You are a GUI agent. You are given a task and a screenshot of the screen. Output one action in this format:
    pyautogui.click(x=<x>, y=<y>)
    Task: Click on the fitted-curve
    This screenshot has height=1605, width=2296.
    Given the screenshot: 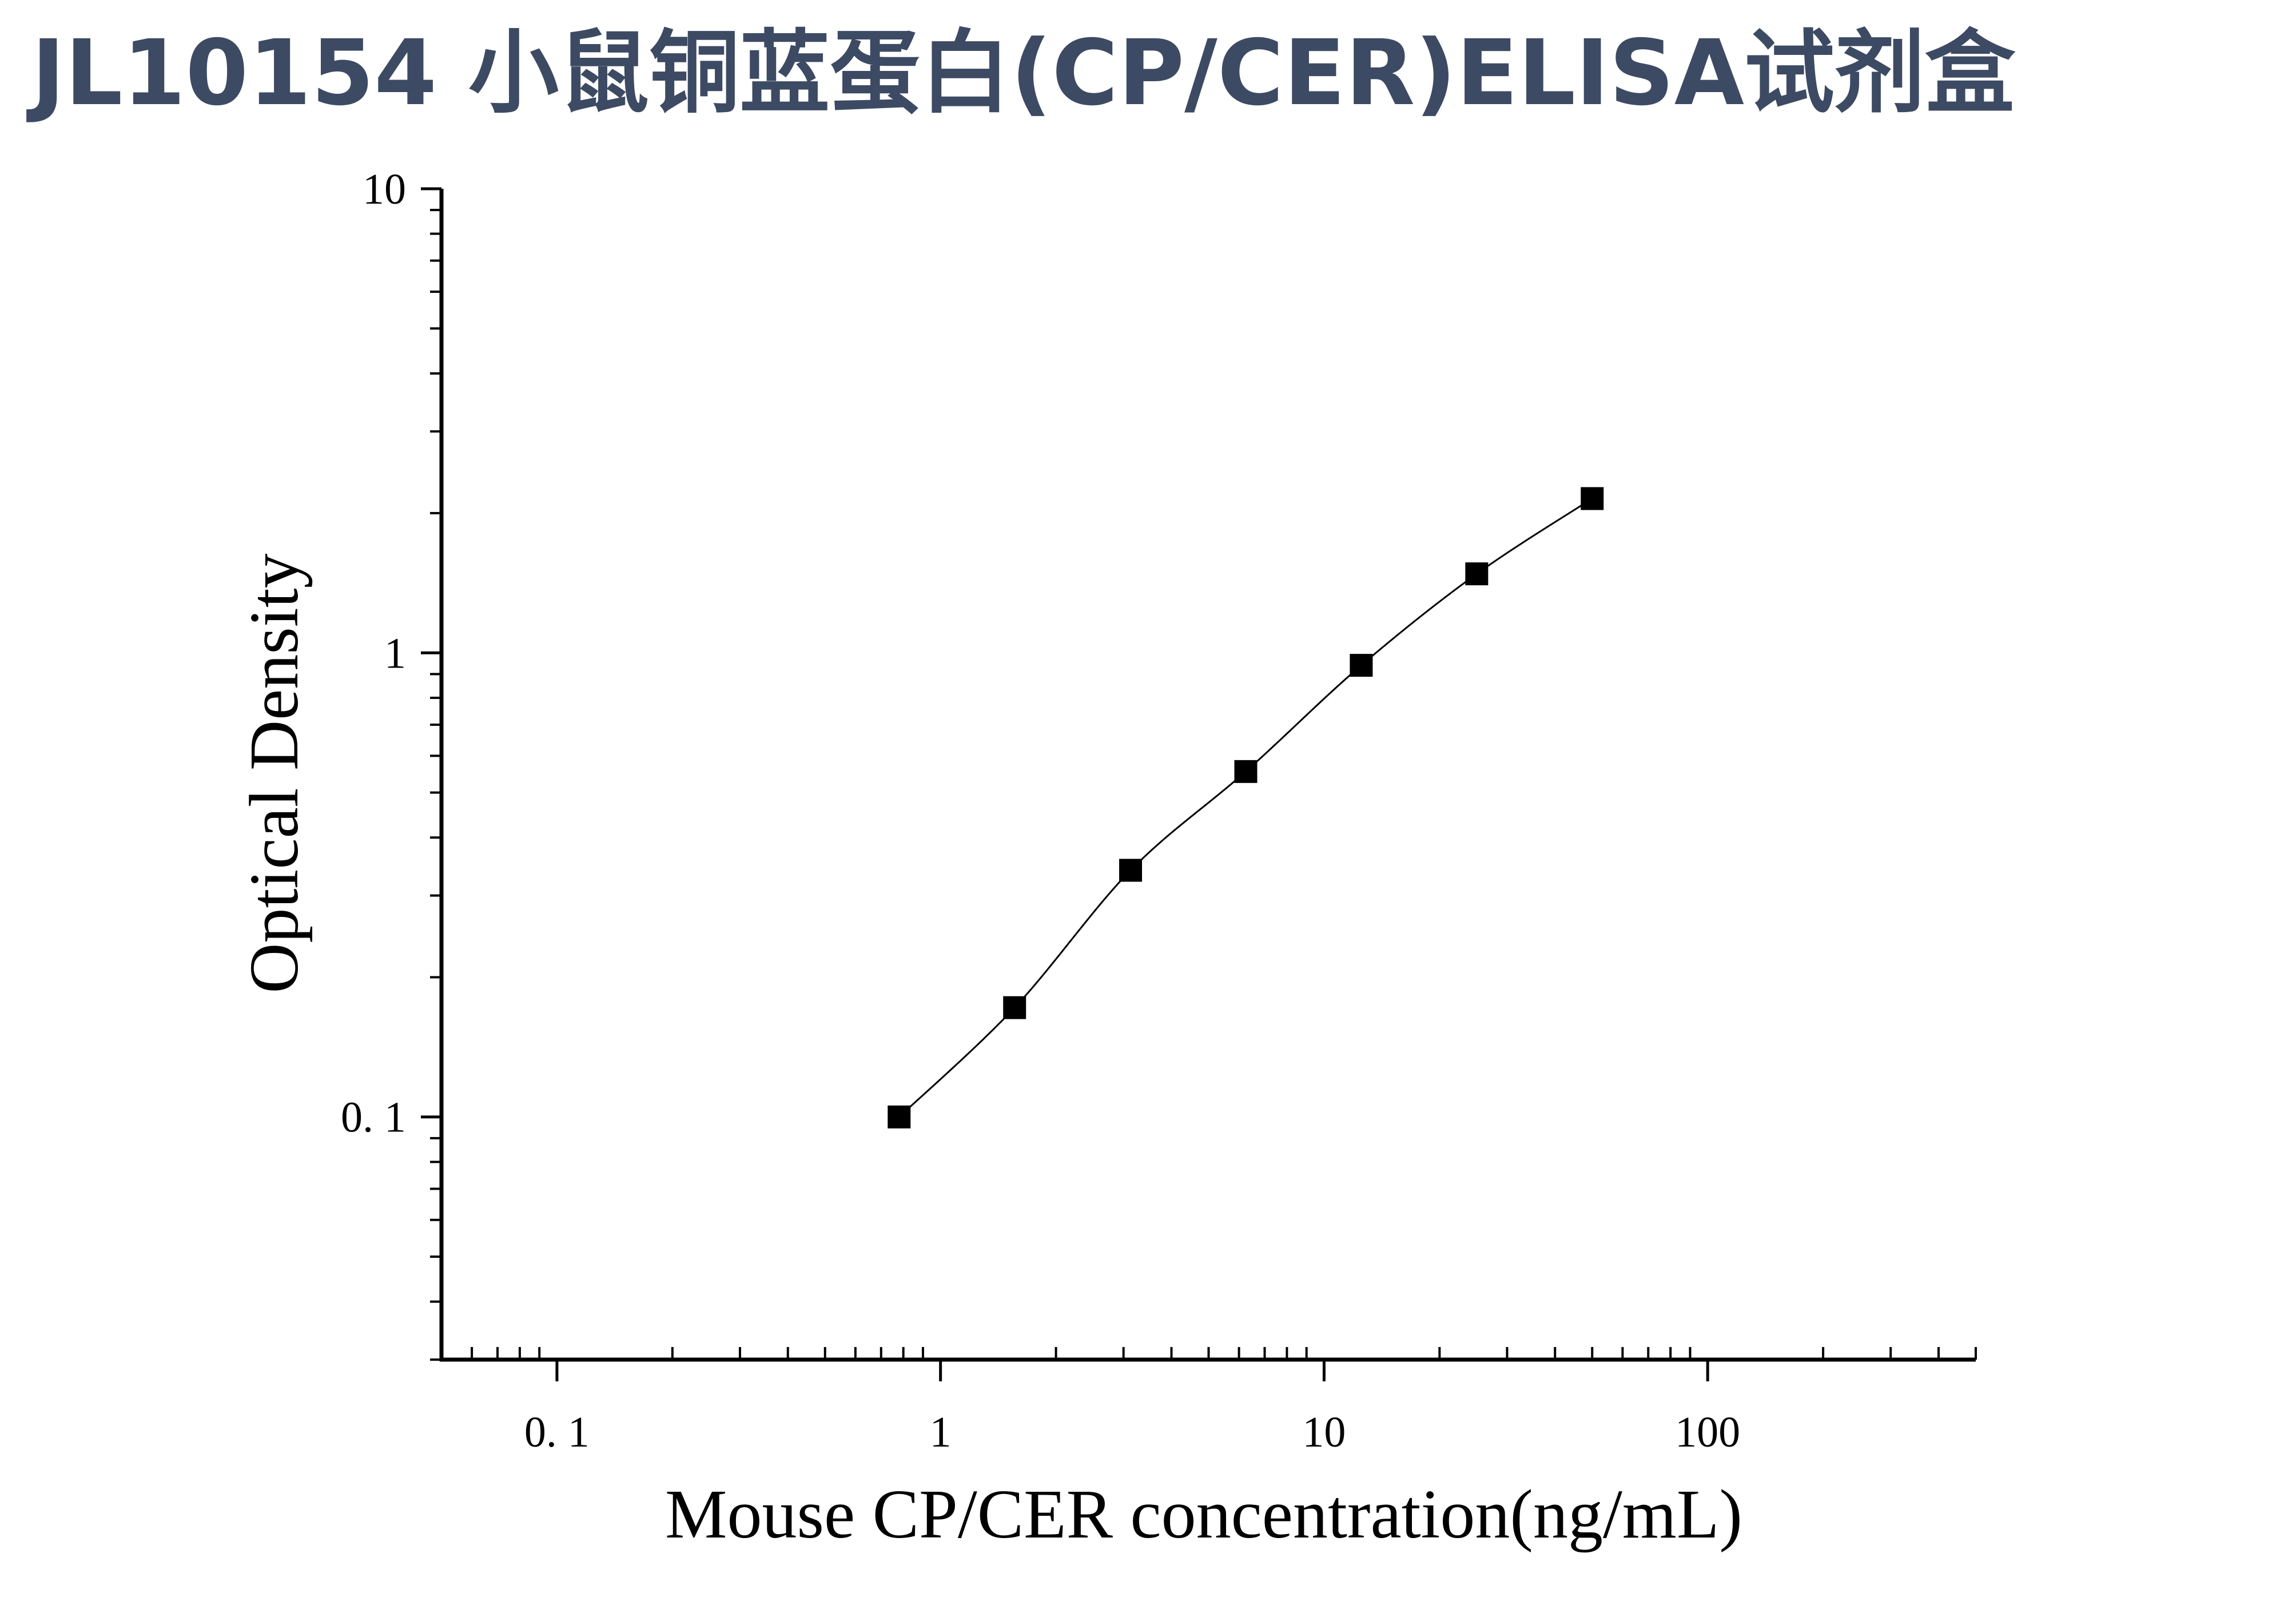 What is the action you would take?
    pyautogui.click(x=1245, y=808)
    